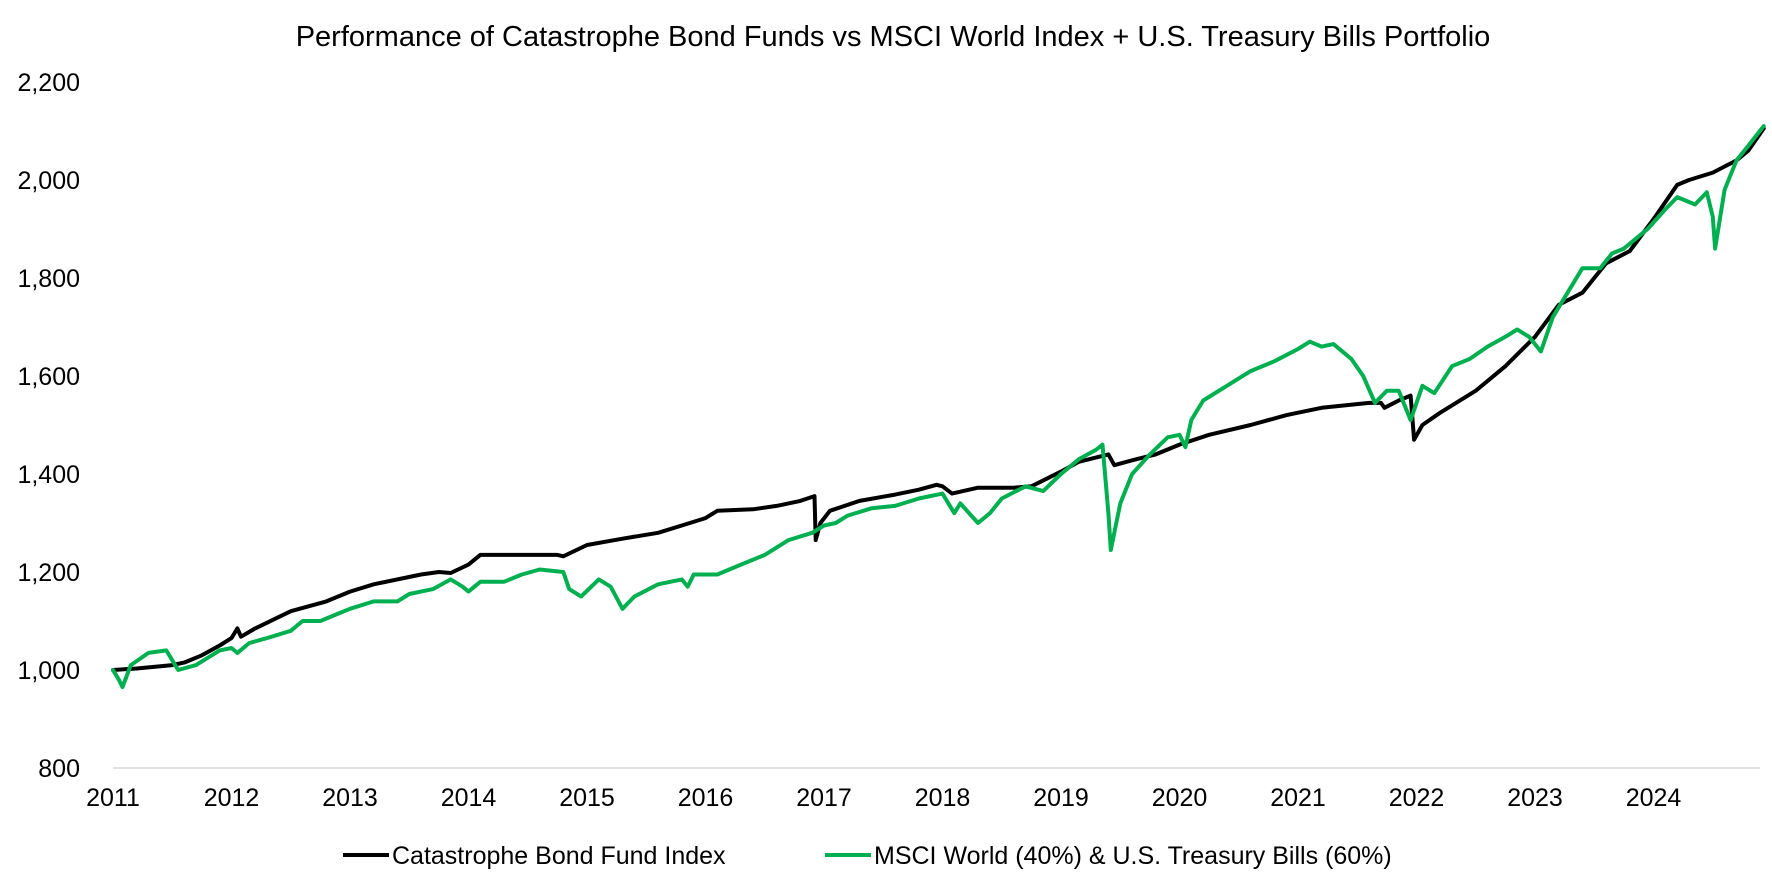  What do you see at coordinates (587, 798) in the screenshot?
I see `x-tick-label: 2015` at bounding box center [587, 798].